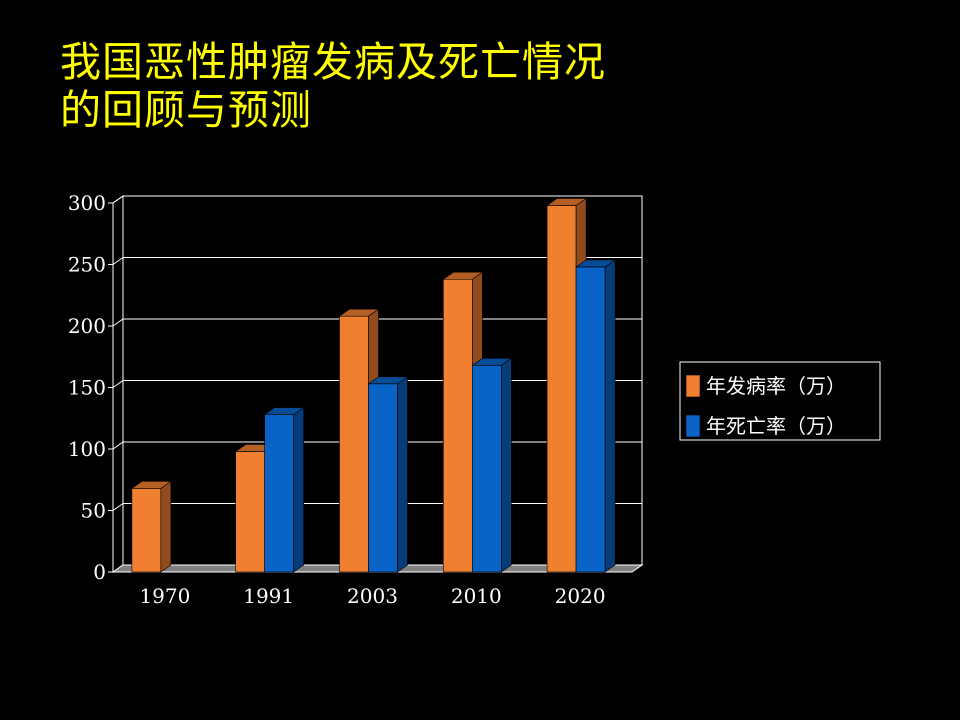 This screenshot has height=720, width=960. I want to click on bar-mortality-2010, so click(492, 465).